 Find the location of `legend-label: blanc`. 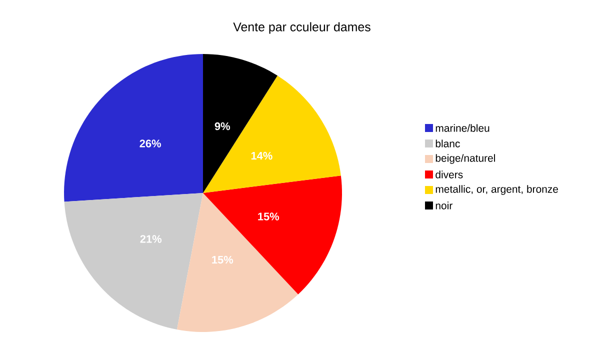

legend-label: blanc is located at coordinates (448, 144).